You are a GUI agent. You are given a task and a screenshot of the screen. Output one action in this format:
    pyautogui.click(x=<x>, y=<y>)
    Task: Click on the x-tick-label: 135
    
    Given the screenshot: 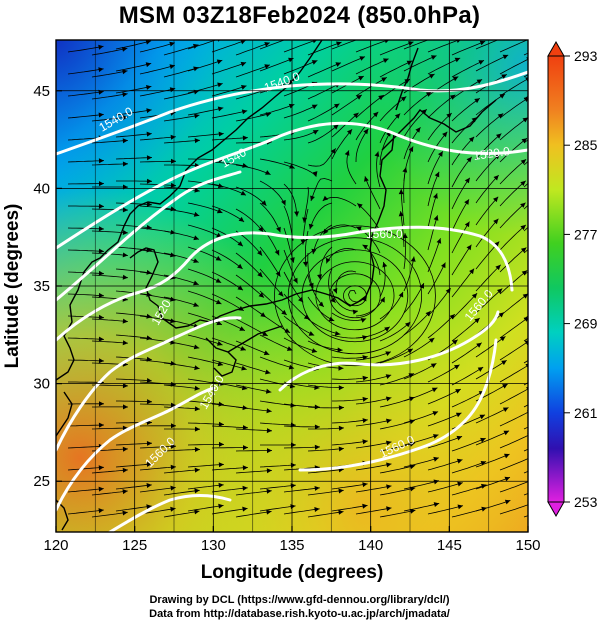 What is the action you would take?
    pyautogui.click(x=291, y=545)
    